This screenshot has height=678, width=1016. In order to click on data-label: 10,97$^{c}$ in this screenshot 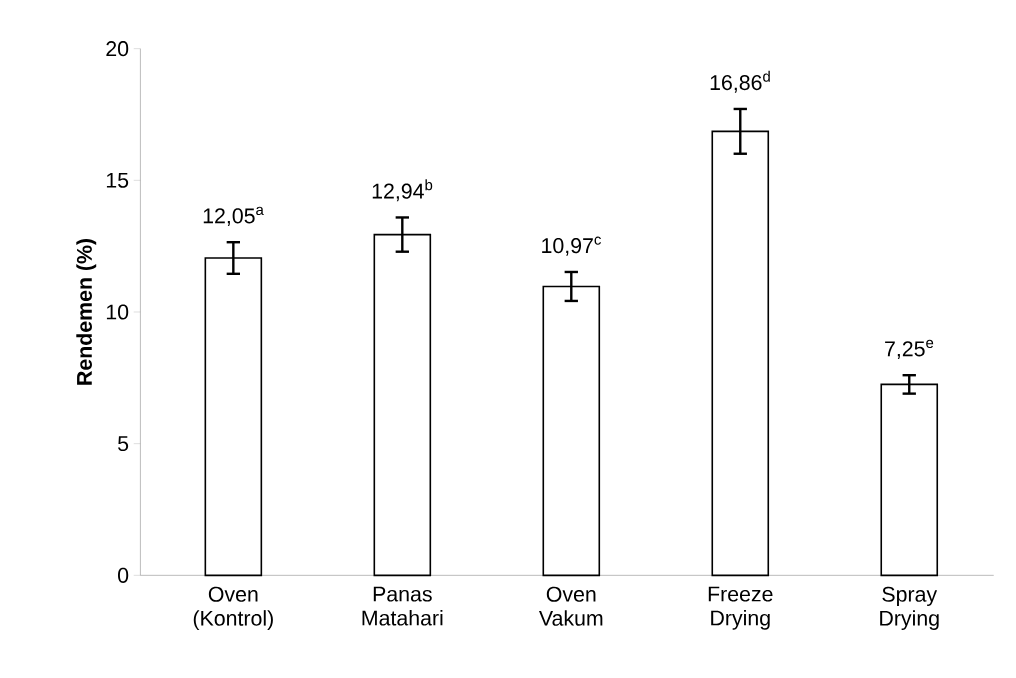, I will do `click(571, 246)`.